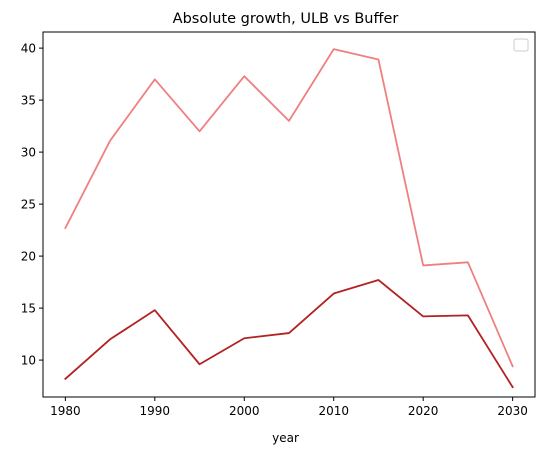 Image resolution: width=543 pixels, height=455 pixels. What do you see at coordinates (28, 257) in the screenshot?
I see `y-tick-label: 20` at bounding box center [28, 257].